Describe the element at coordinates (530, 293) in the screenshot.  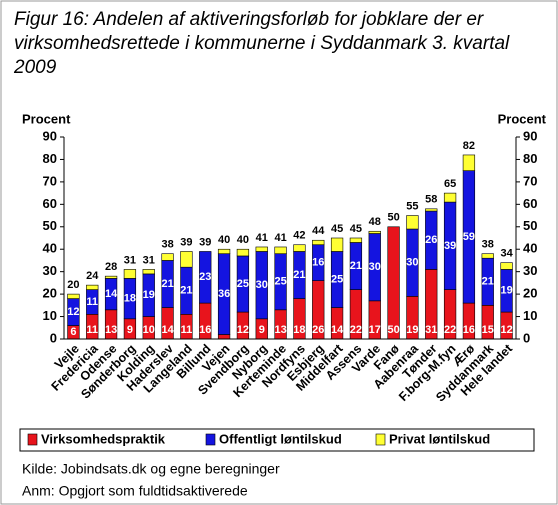
I see `y2-tick-label: 20` at that location.